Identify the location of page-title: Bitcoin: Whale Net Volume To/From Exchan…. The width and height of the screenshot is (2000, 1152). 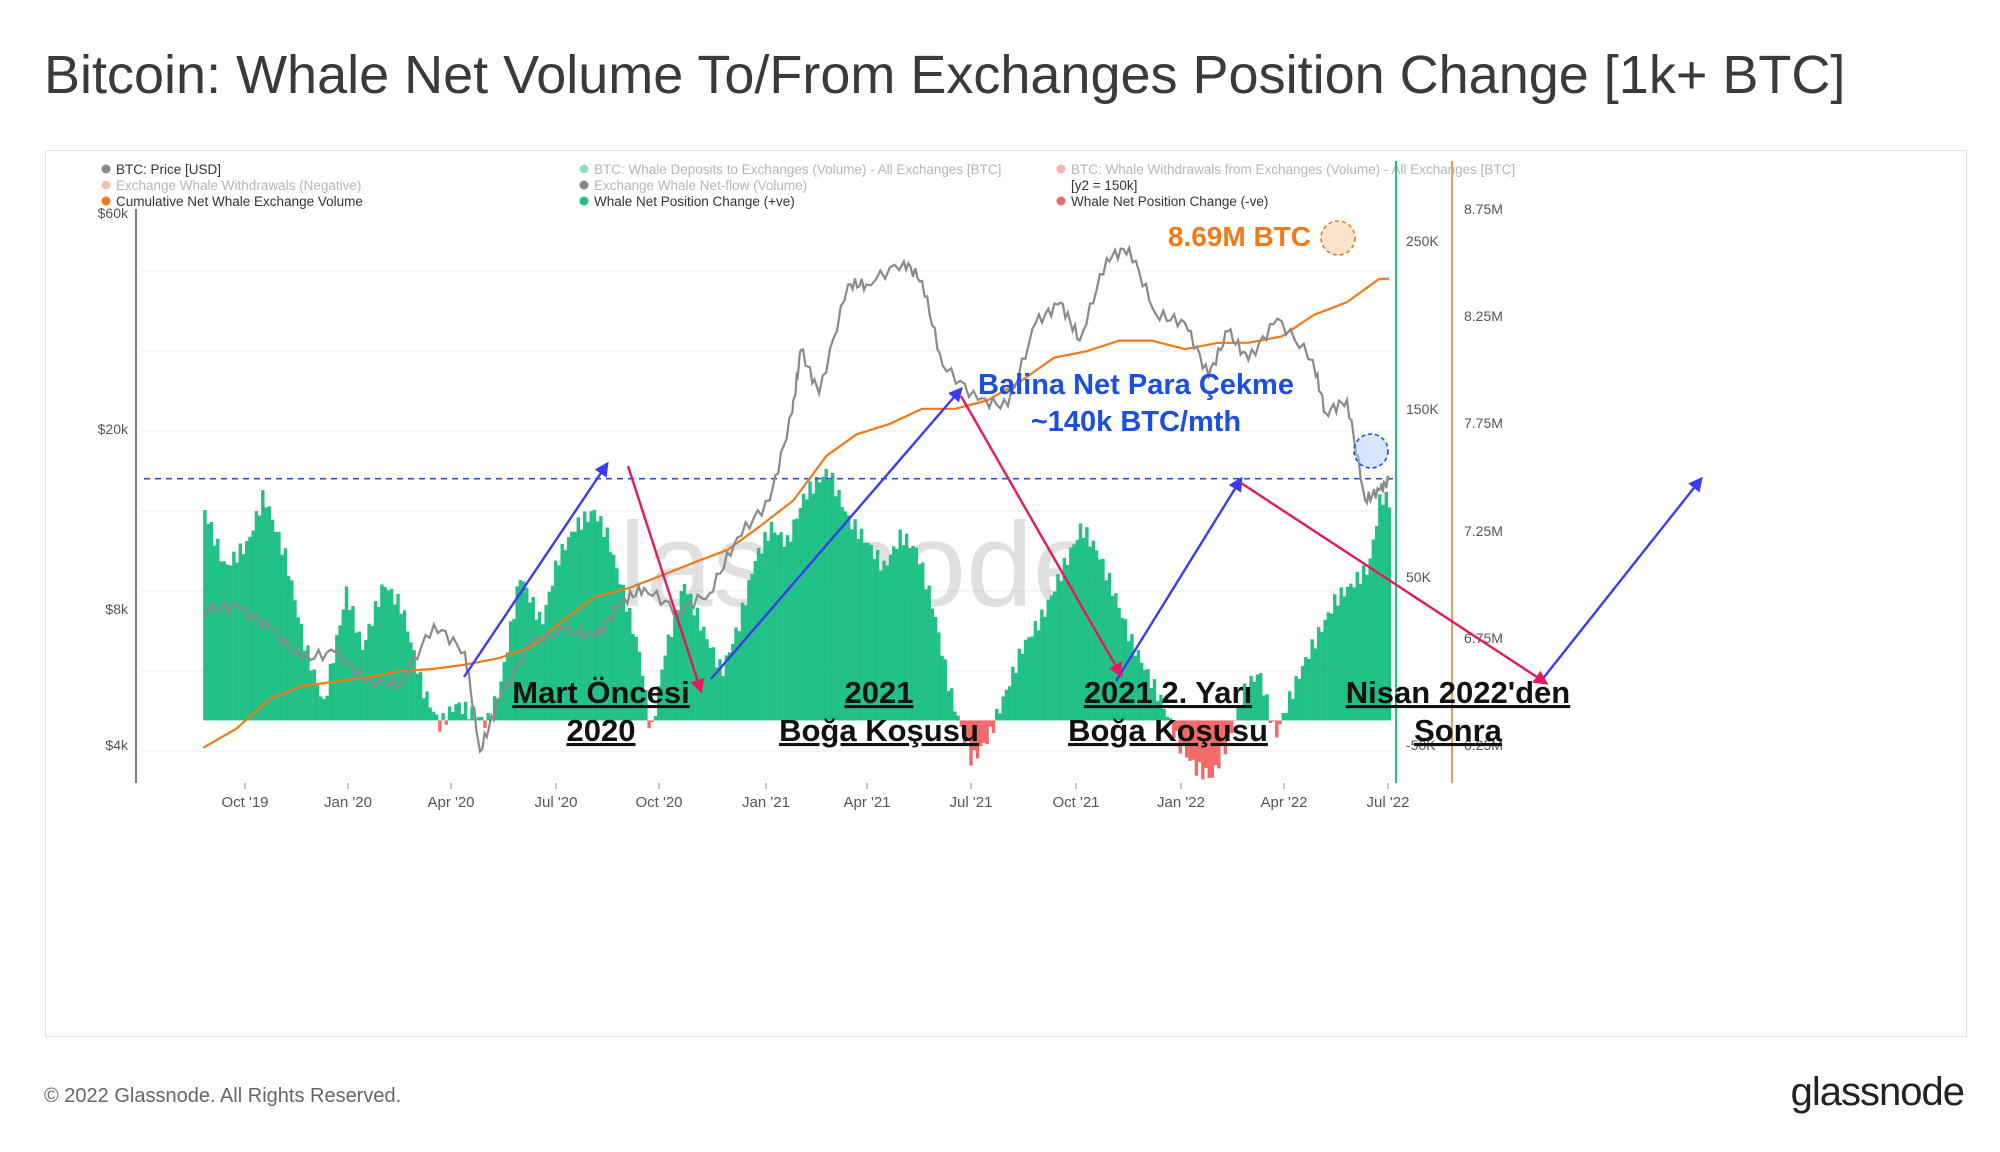
(945, 75).